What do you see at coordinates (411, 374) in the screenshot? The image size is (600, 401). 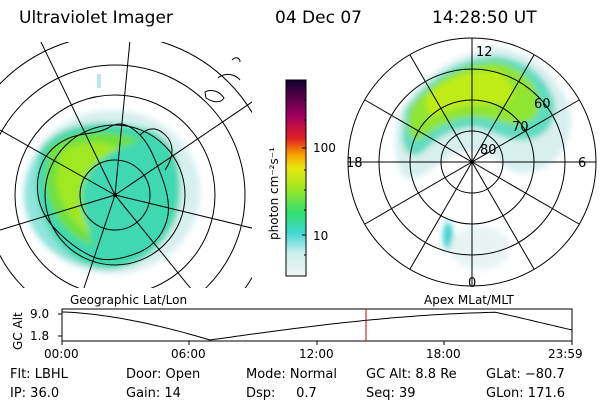 I see `info-gc-alt: GC Alt: 8.8 Re` at bounding box center [411, 374].